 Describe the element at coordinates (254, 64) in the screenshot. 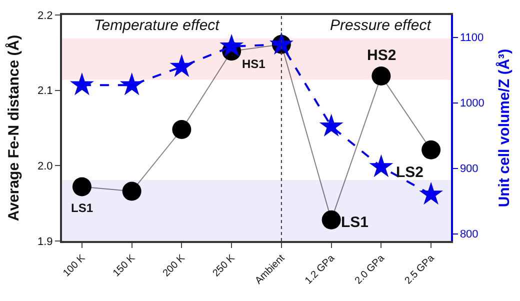

I see `annotation: HS1` at that location.